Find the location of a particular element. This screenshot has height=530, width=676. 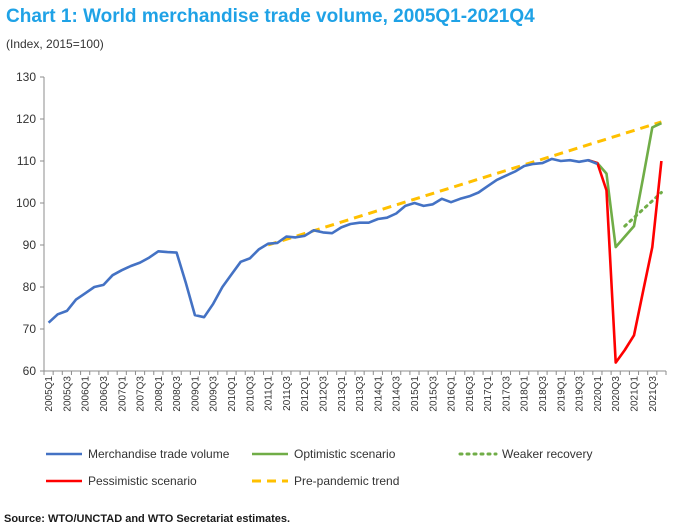

x-tick-label: 2008Q3 is located at coordinates (177, 394).